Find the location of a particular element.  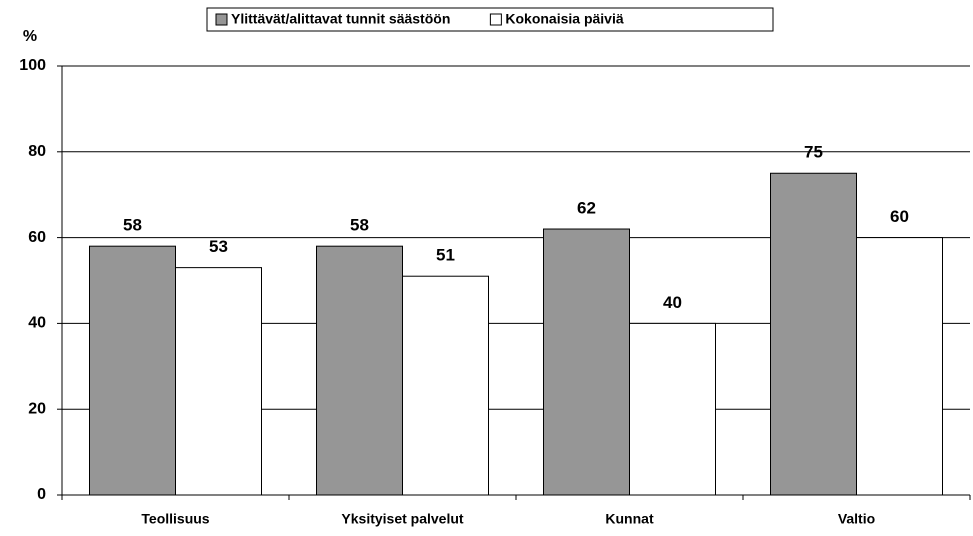

data-label: 75 is located at coordinates (813, 152).